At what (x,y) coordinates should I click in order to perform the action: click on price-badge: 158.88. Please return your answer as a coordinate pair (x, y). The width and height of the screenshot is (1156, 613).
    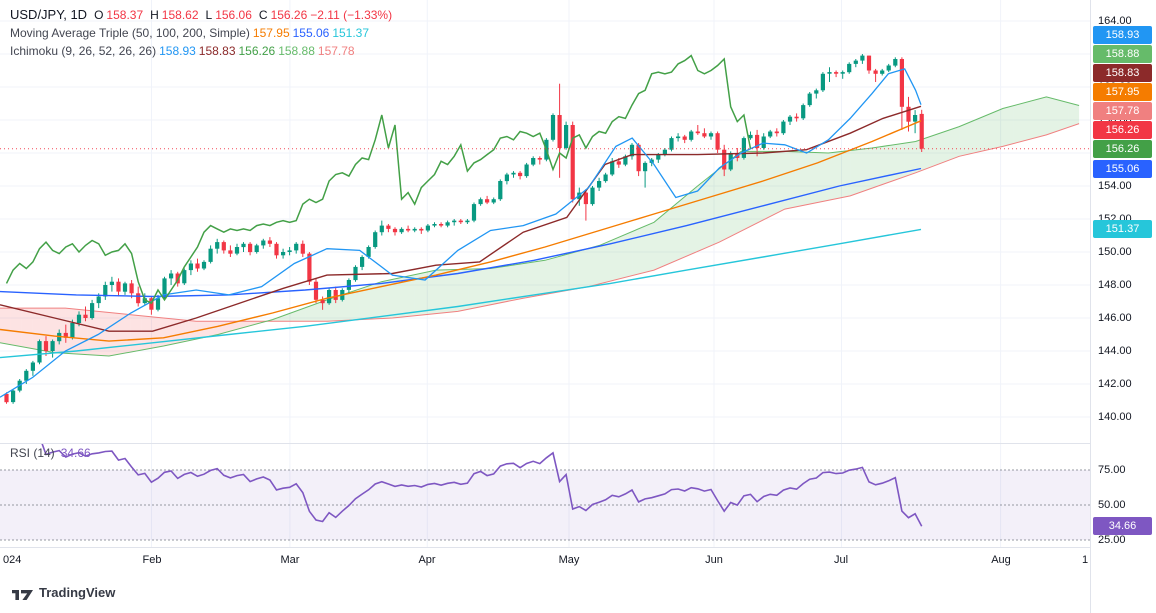
    Looking at the image, I should click on (1122, 54).